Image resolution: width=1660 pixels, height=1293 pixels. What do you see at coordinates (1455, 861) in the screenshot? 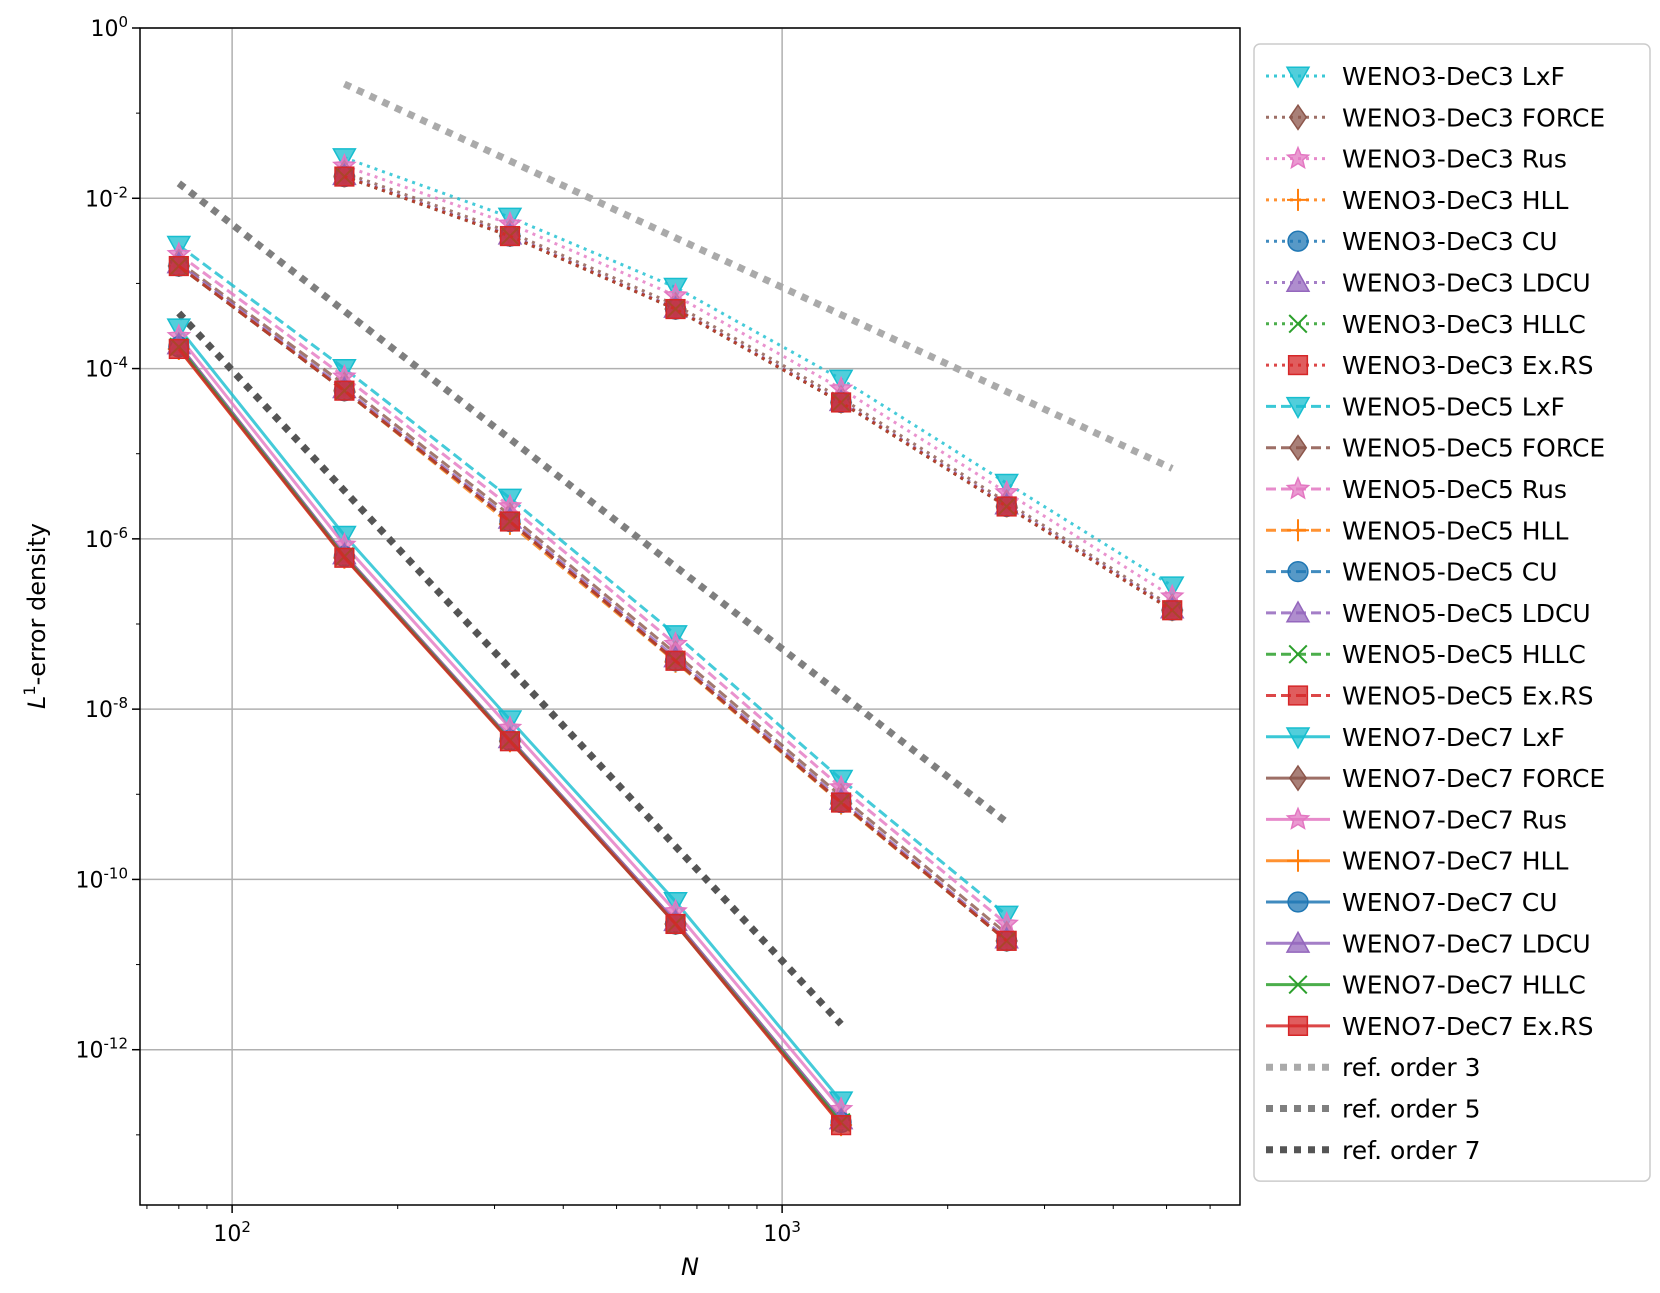
I see `legend-label: WENO7-DeC7 HLL` at bounding box center [1455, 861].